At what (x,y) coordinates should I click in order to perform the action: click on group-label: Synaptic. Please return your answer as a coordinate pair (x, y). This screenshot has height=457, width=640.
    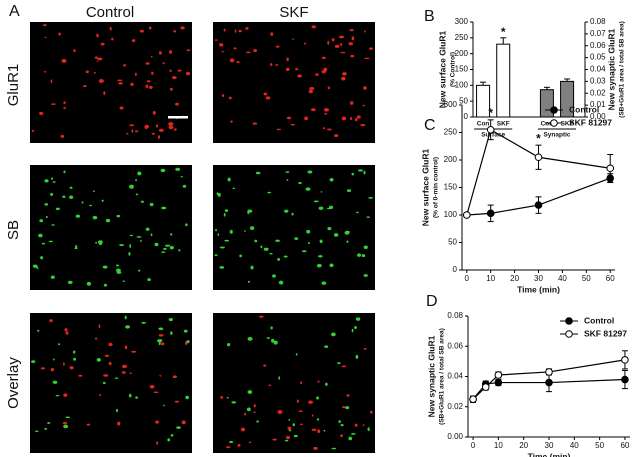
    Looking at the image, I should click on (556, 135).